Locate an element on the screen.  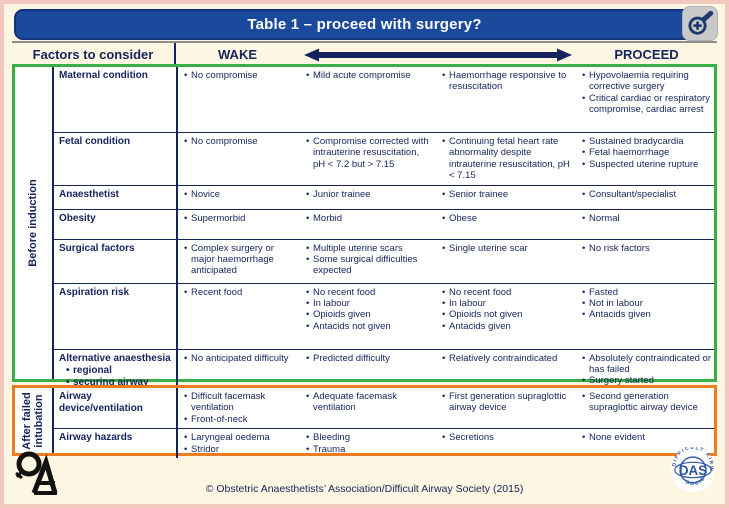
bullet-item: Obese is located at coordinates (507, 219).